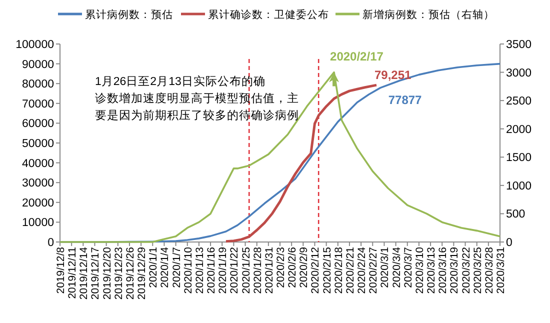 The width and height of the screenshot is (550, 323). What do you see at coordinates (118, 273) in the screenshot?
I see `x-tick-label: 2019/12/23` at bounding box center [118, 273].